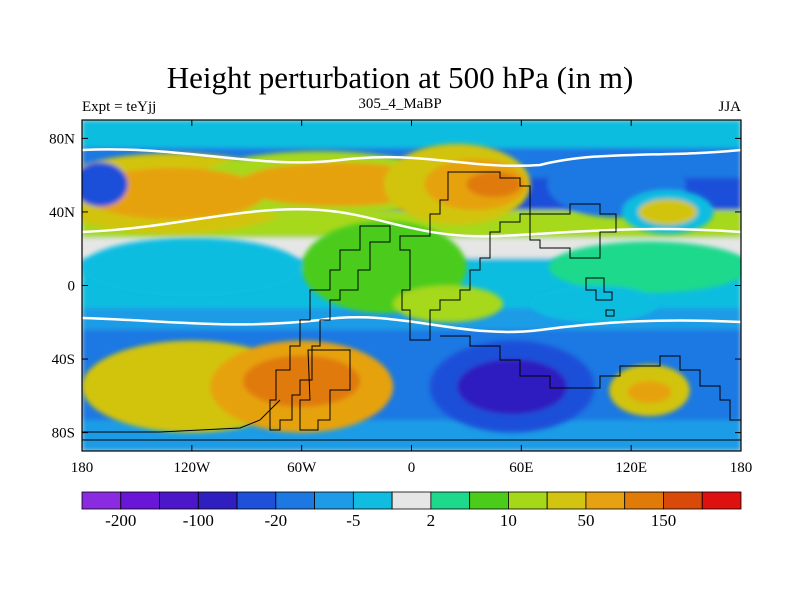  What do you see at coordinates (729, 107) in the screenshot?
I see `season-label: JJA` at bounding box center [729, 107].